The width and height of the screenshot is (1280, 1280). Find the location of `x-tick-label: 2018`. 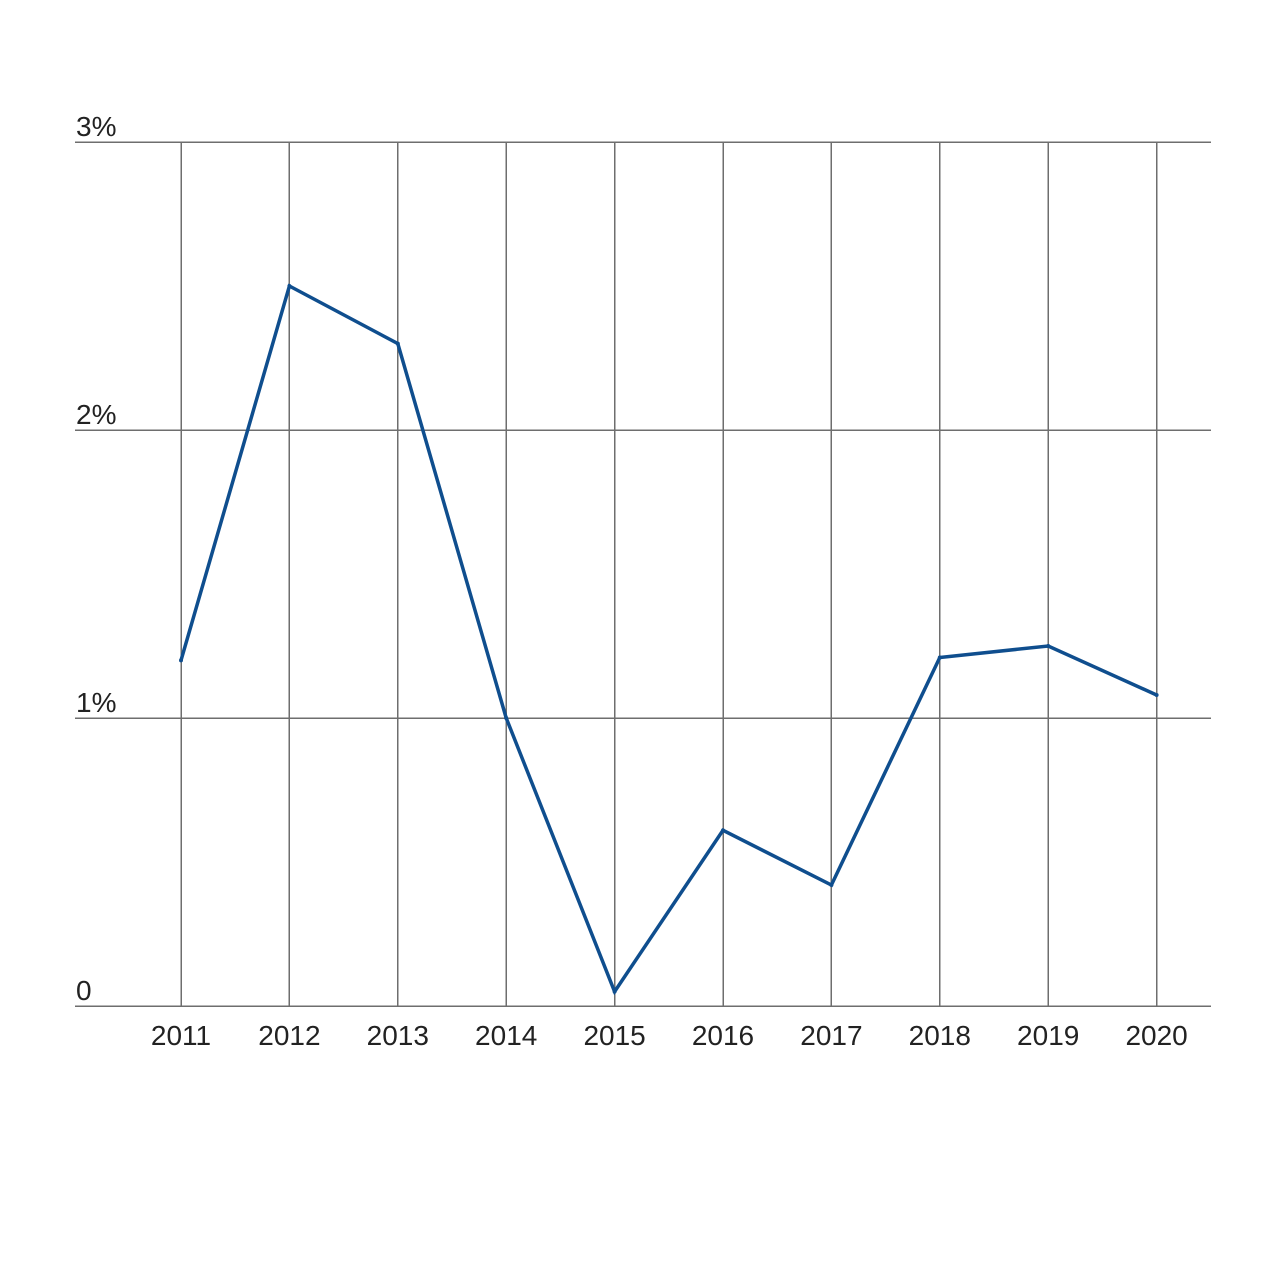

x-tick-label: 2018 is located at coordinates (940, 1035).